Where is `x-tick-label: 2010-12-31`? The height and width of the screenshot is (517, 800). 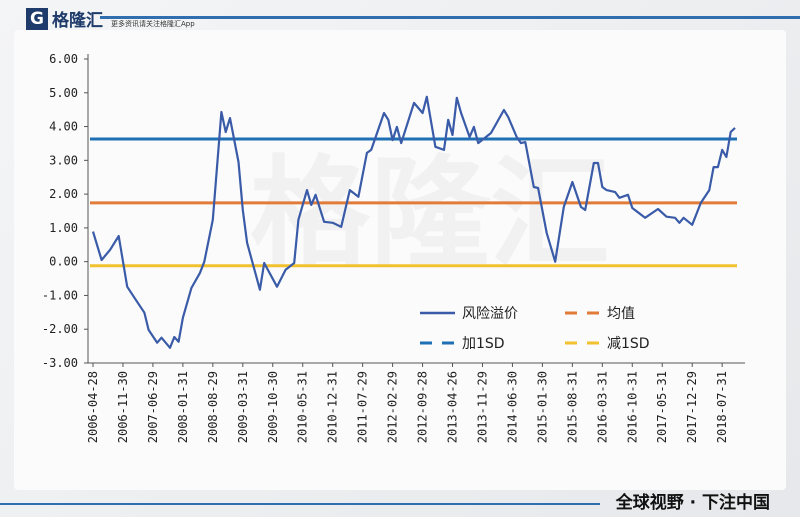 x-tick-label: 2010-12-31 is located at coordinates (333, 407).